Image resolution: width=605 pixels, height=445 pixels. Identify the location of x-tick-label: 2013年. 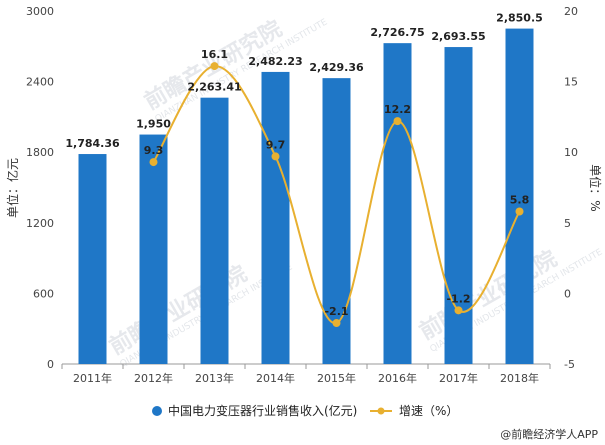
(214, 378).